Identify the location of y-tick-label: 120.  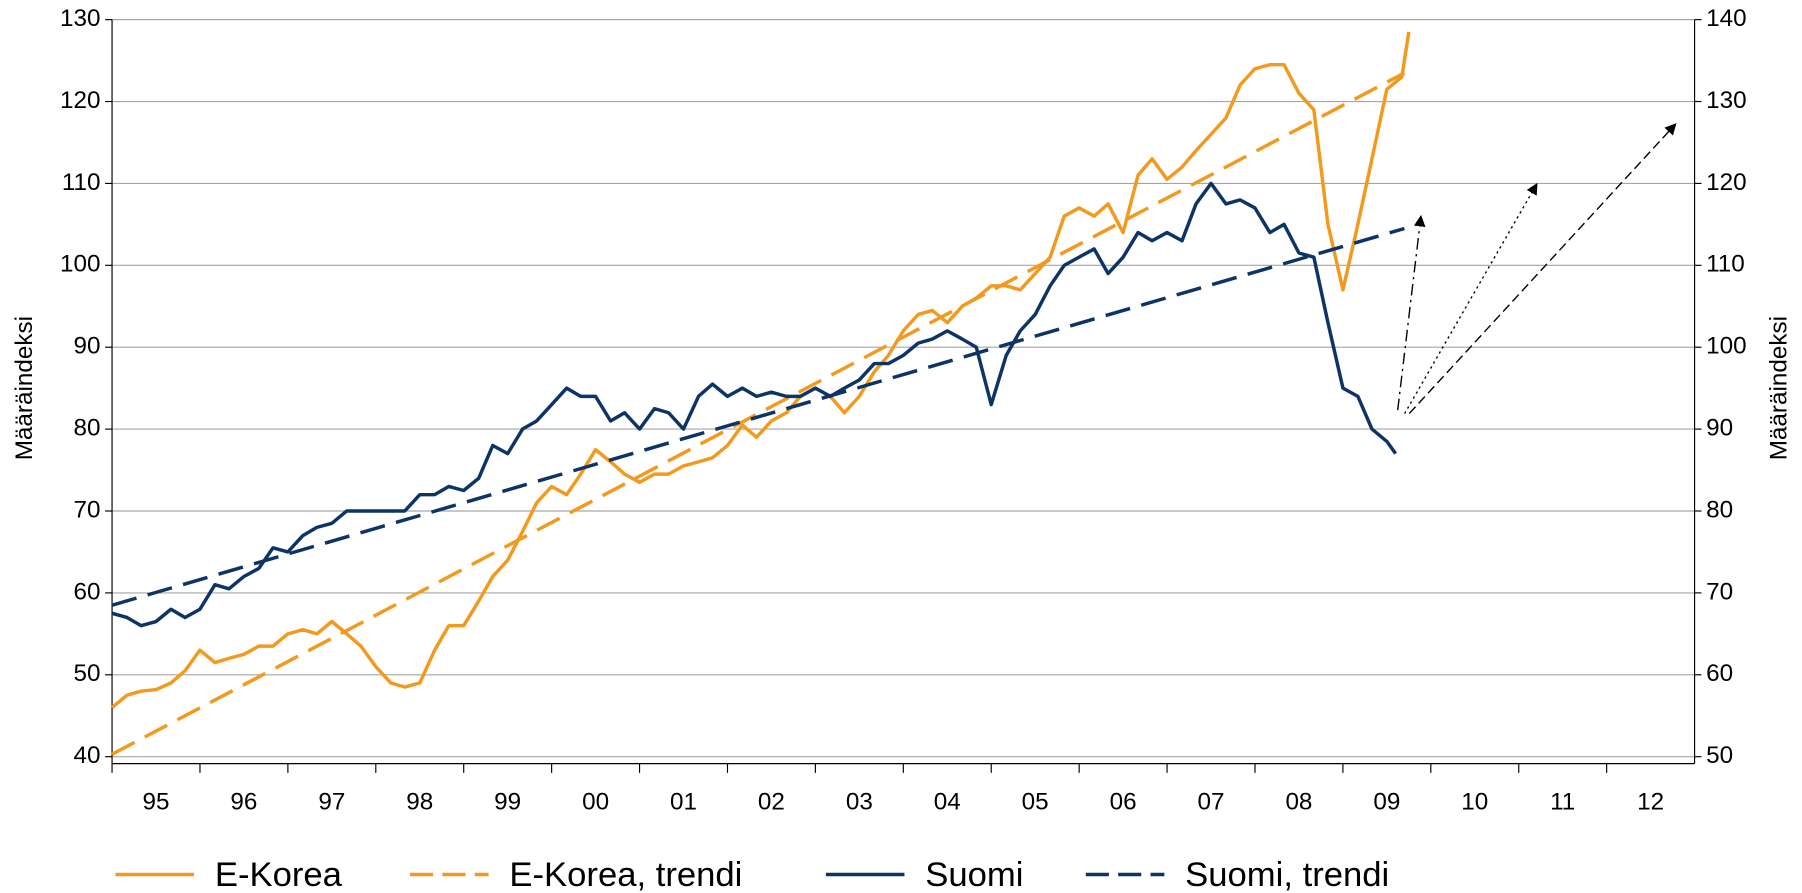
(80, 100).